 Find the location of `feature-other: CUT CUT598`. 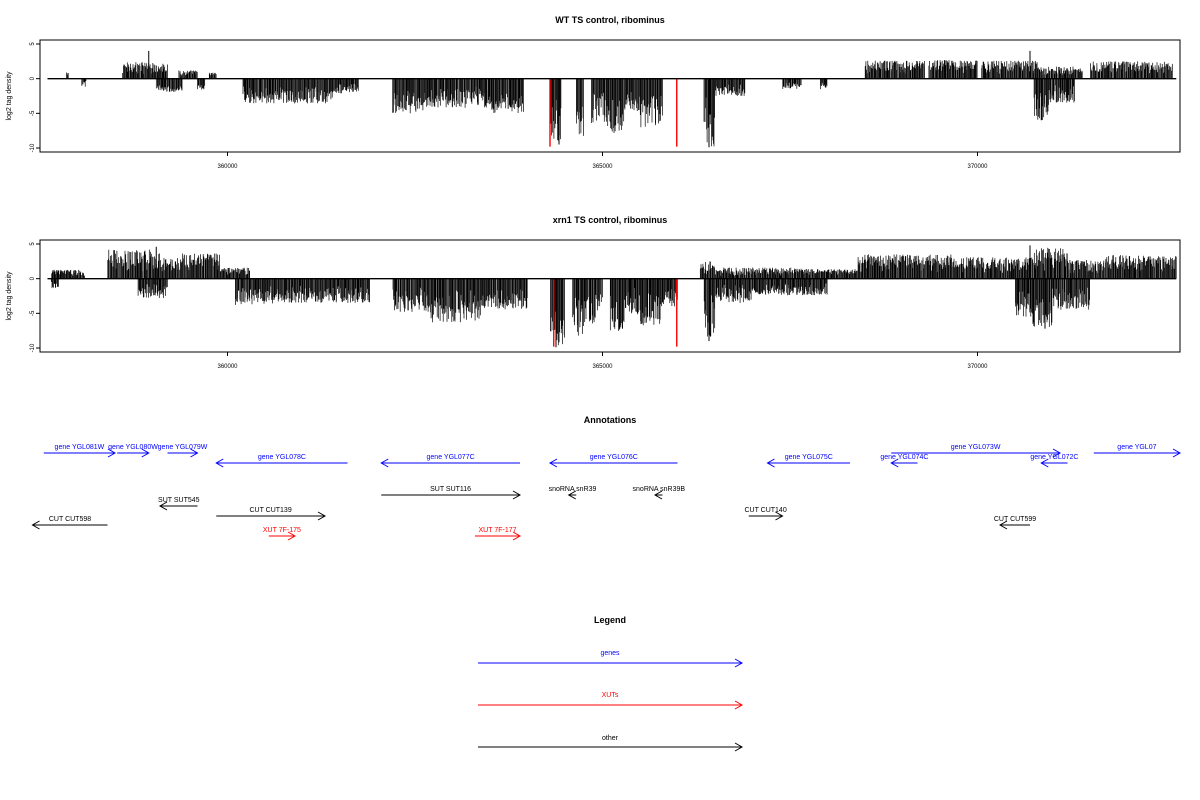

feature-other: CUT CUT598 is located at coordinates (69, 523).